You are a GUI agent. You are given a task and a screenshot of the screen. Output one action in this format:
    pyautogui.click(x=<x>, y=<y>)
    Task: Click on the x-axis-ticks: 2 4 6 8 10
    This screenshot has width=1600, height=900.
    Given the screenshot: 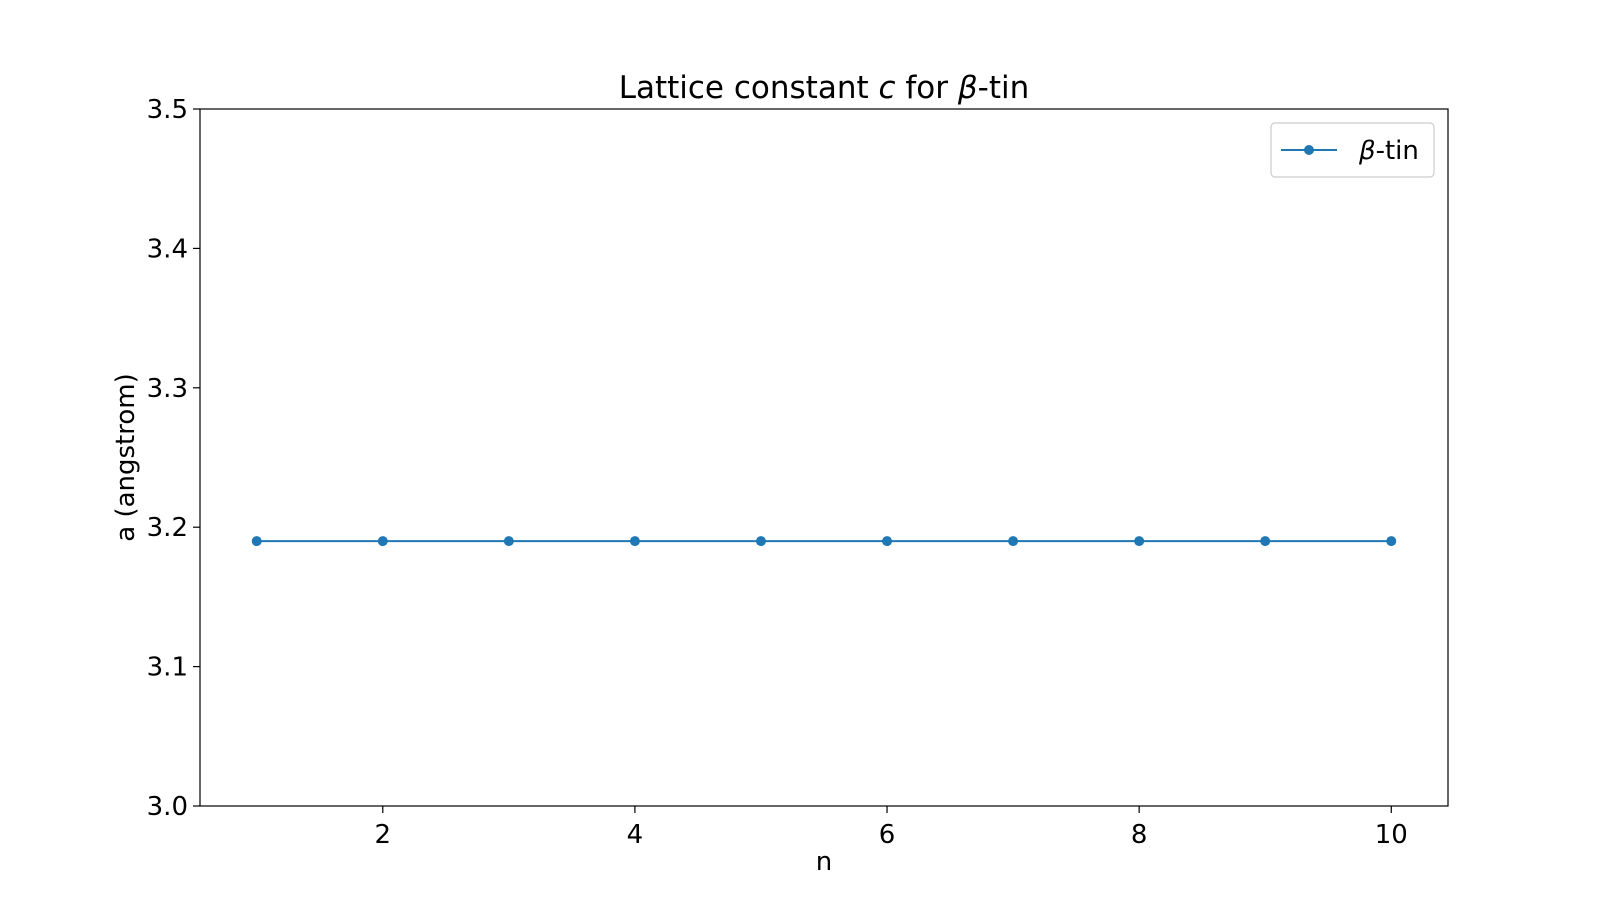 What is the action you would take?
    pyautogui.click(x=891, y=828)
    